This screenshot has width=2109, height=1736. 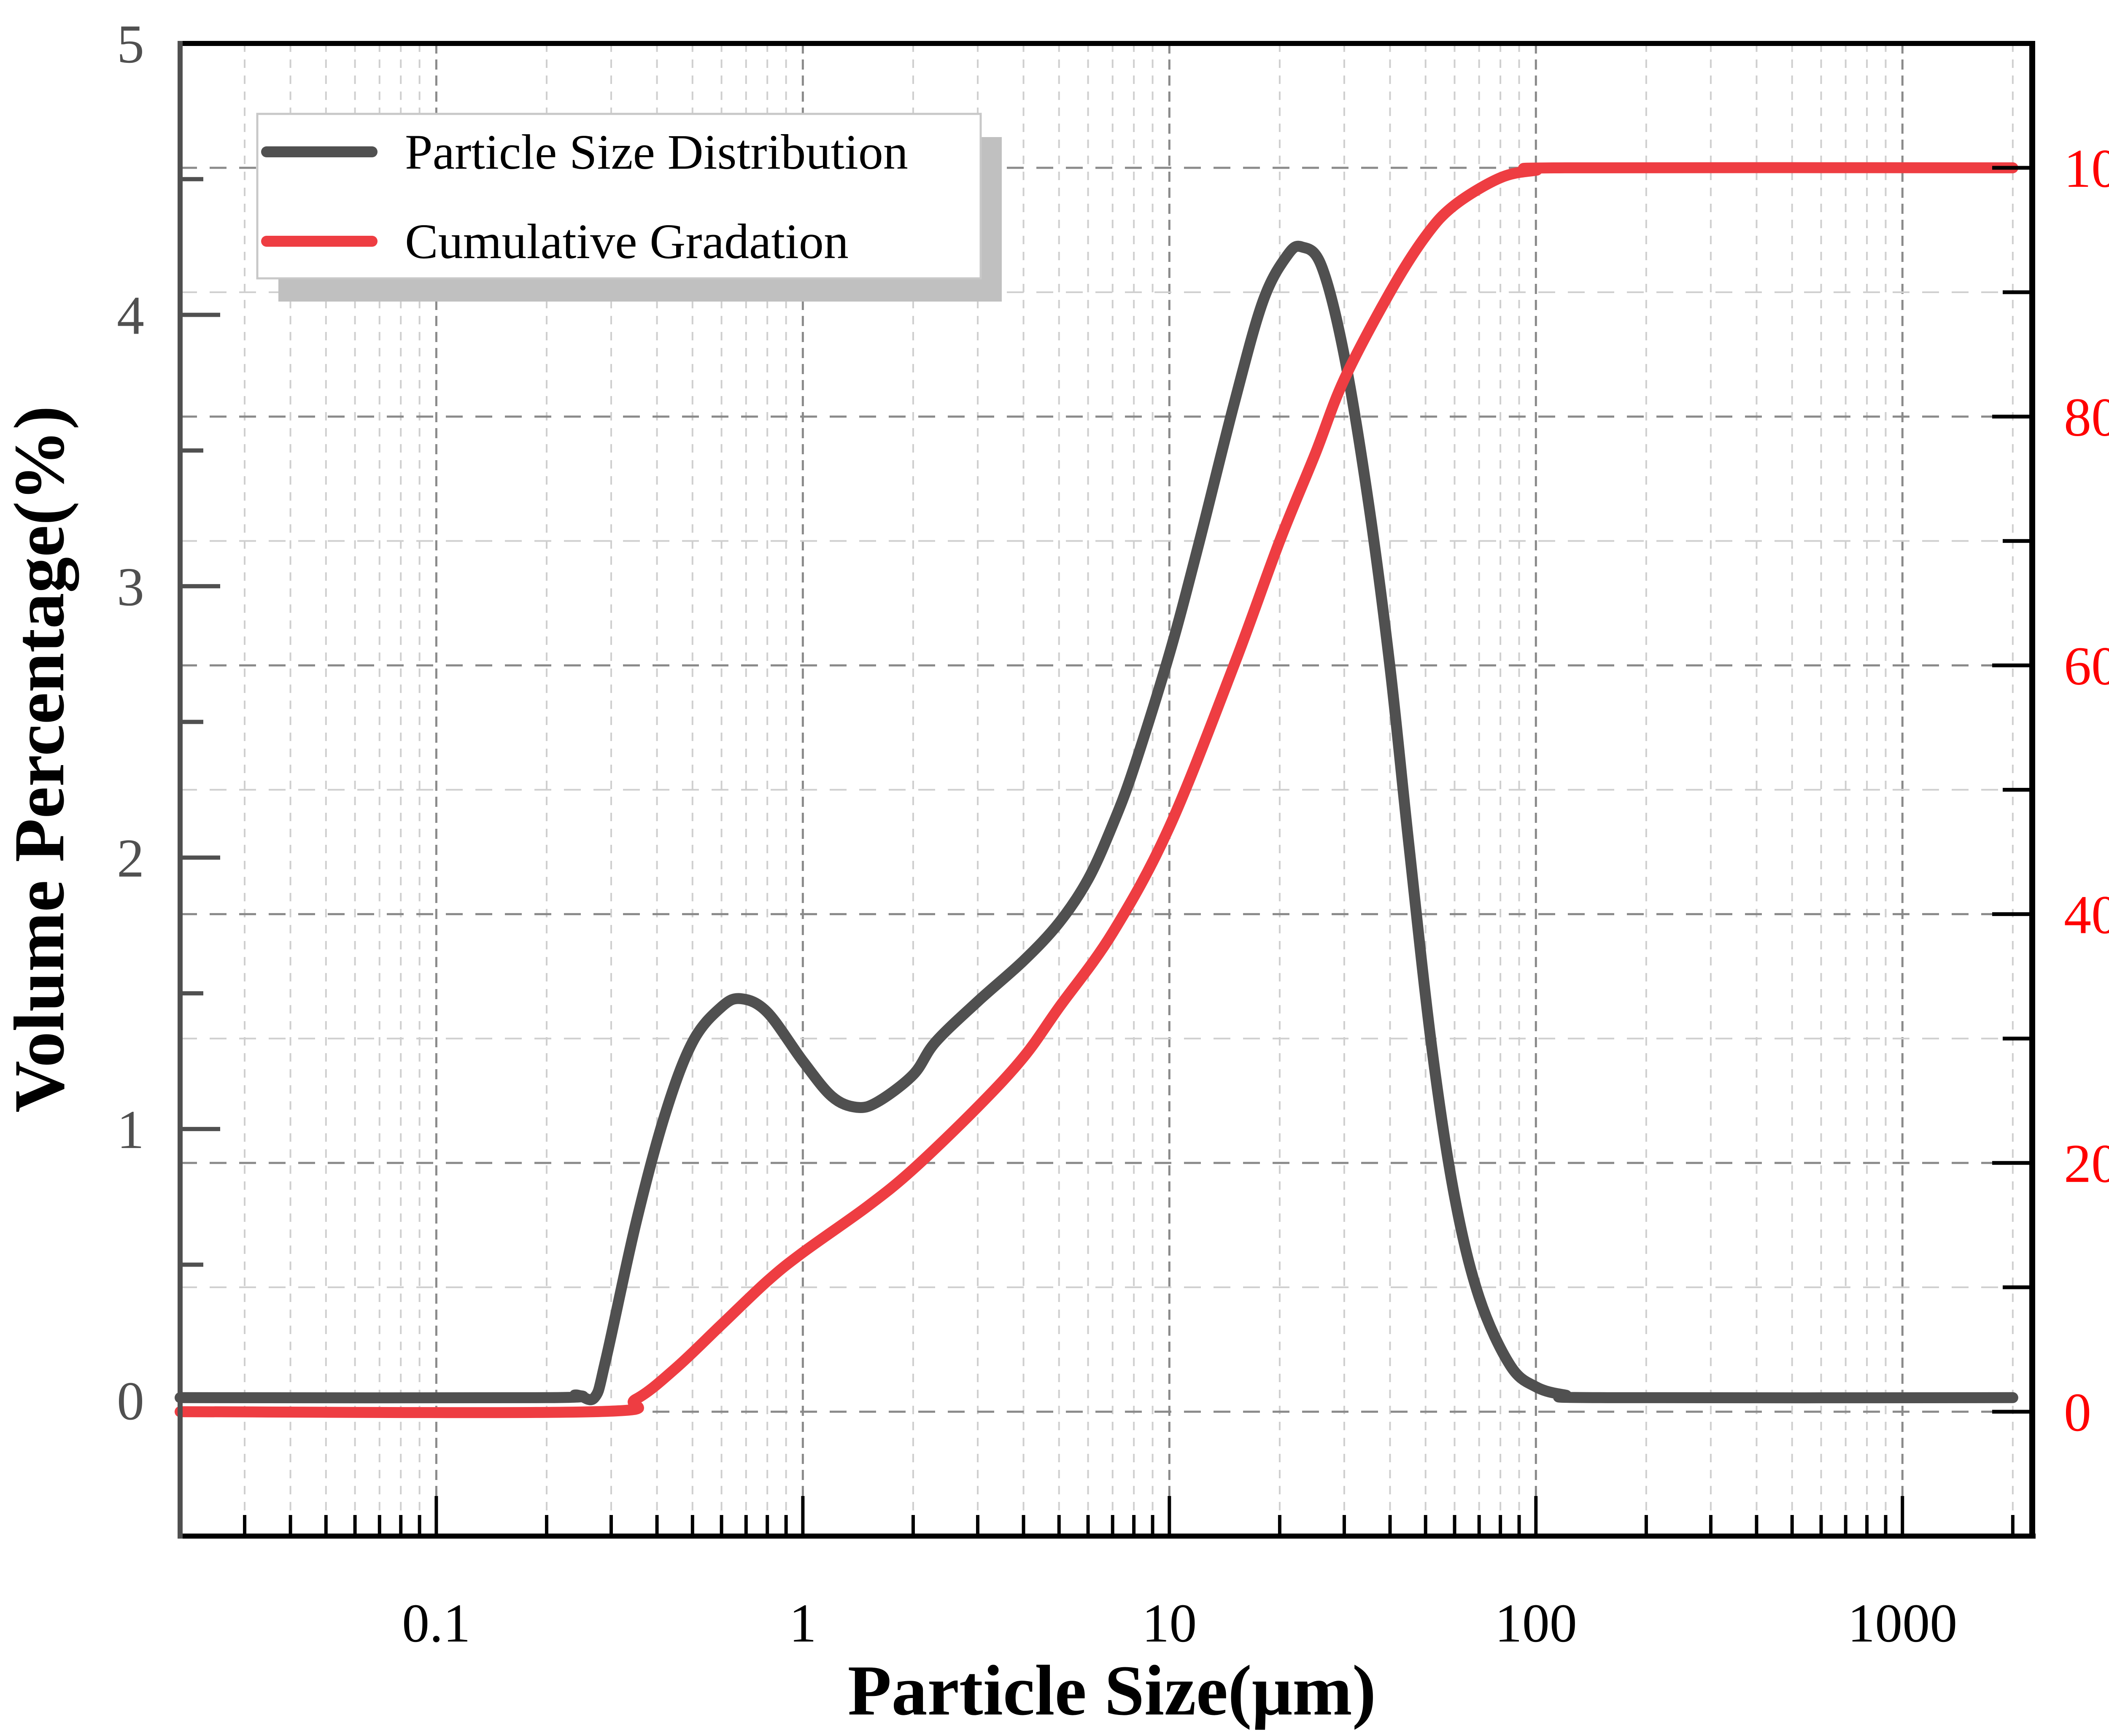 What do you see at coordinates (2086, 1164) in the screenshot?
I see `y-right-tick-label: 20` at bounding box center [2086, 1164].